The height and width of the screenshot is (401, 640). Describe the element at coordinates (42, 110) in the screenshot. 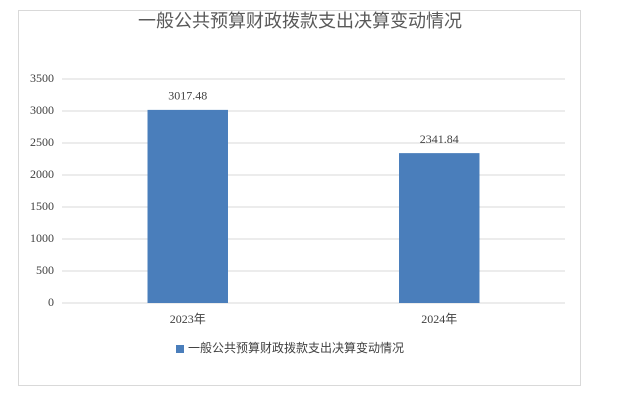

I see `y-tick-label: 3000` at that location.